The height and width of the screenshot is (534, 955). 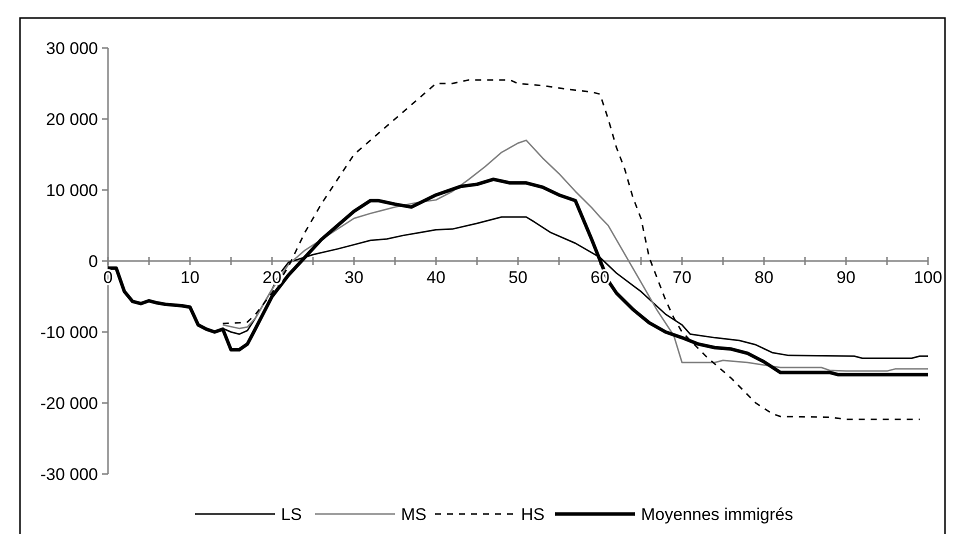 What do you see at coordinates (717, 514) in the screenshot?
I see `legend-label: Moyennes immigrés` at bounding box center [717, 514].